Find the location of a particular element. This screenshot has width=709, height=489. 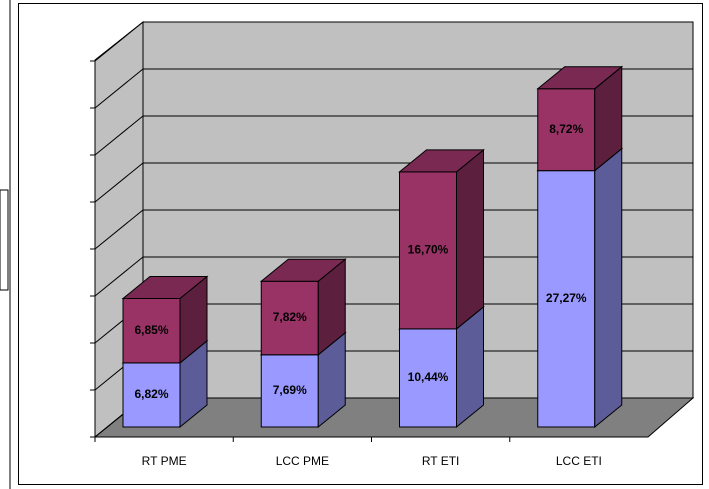

value-label: 16,70% is located at coordinates (428, 250).